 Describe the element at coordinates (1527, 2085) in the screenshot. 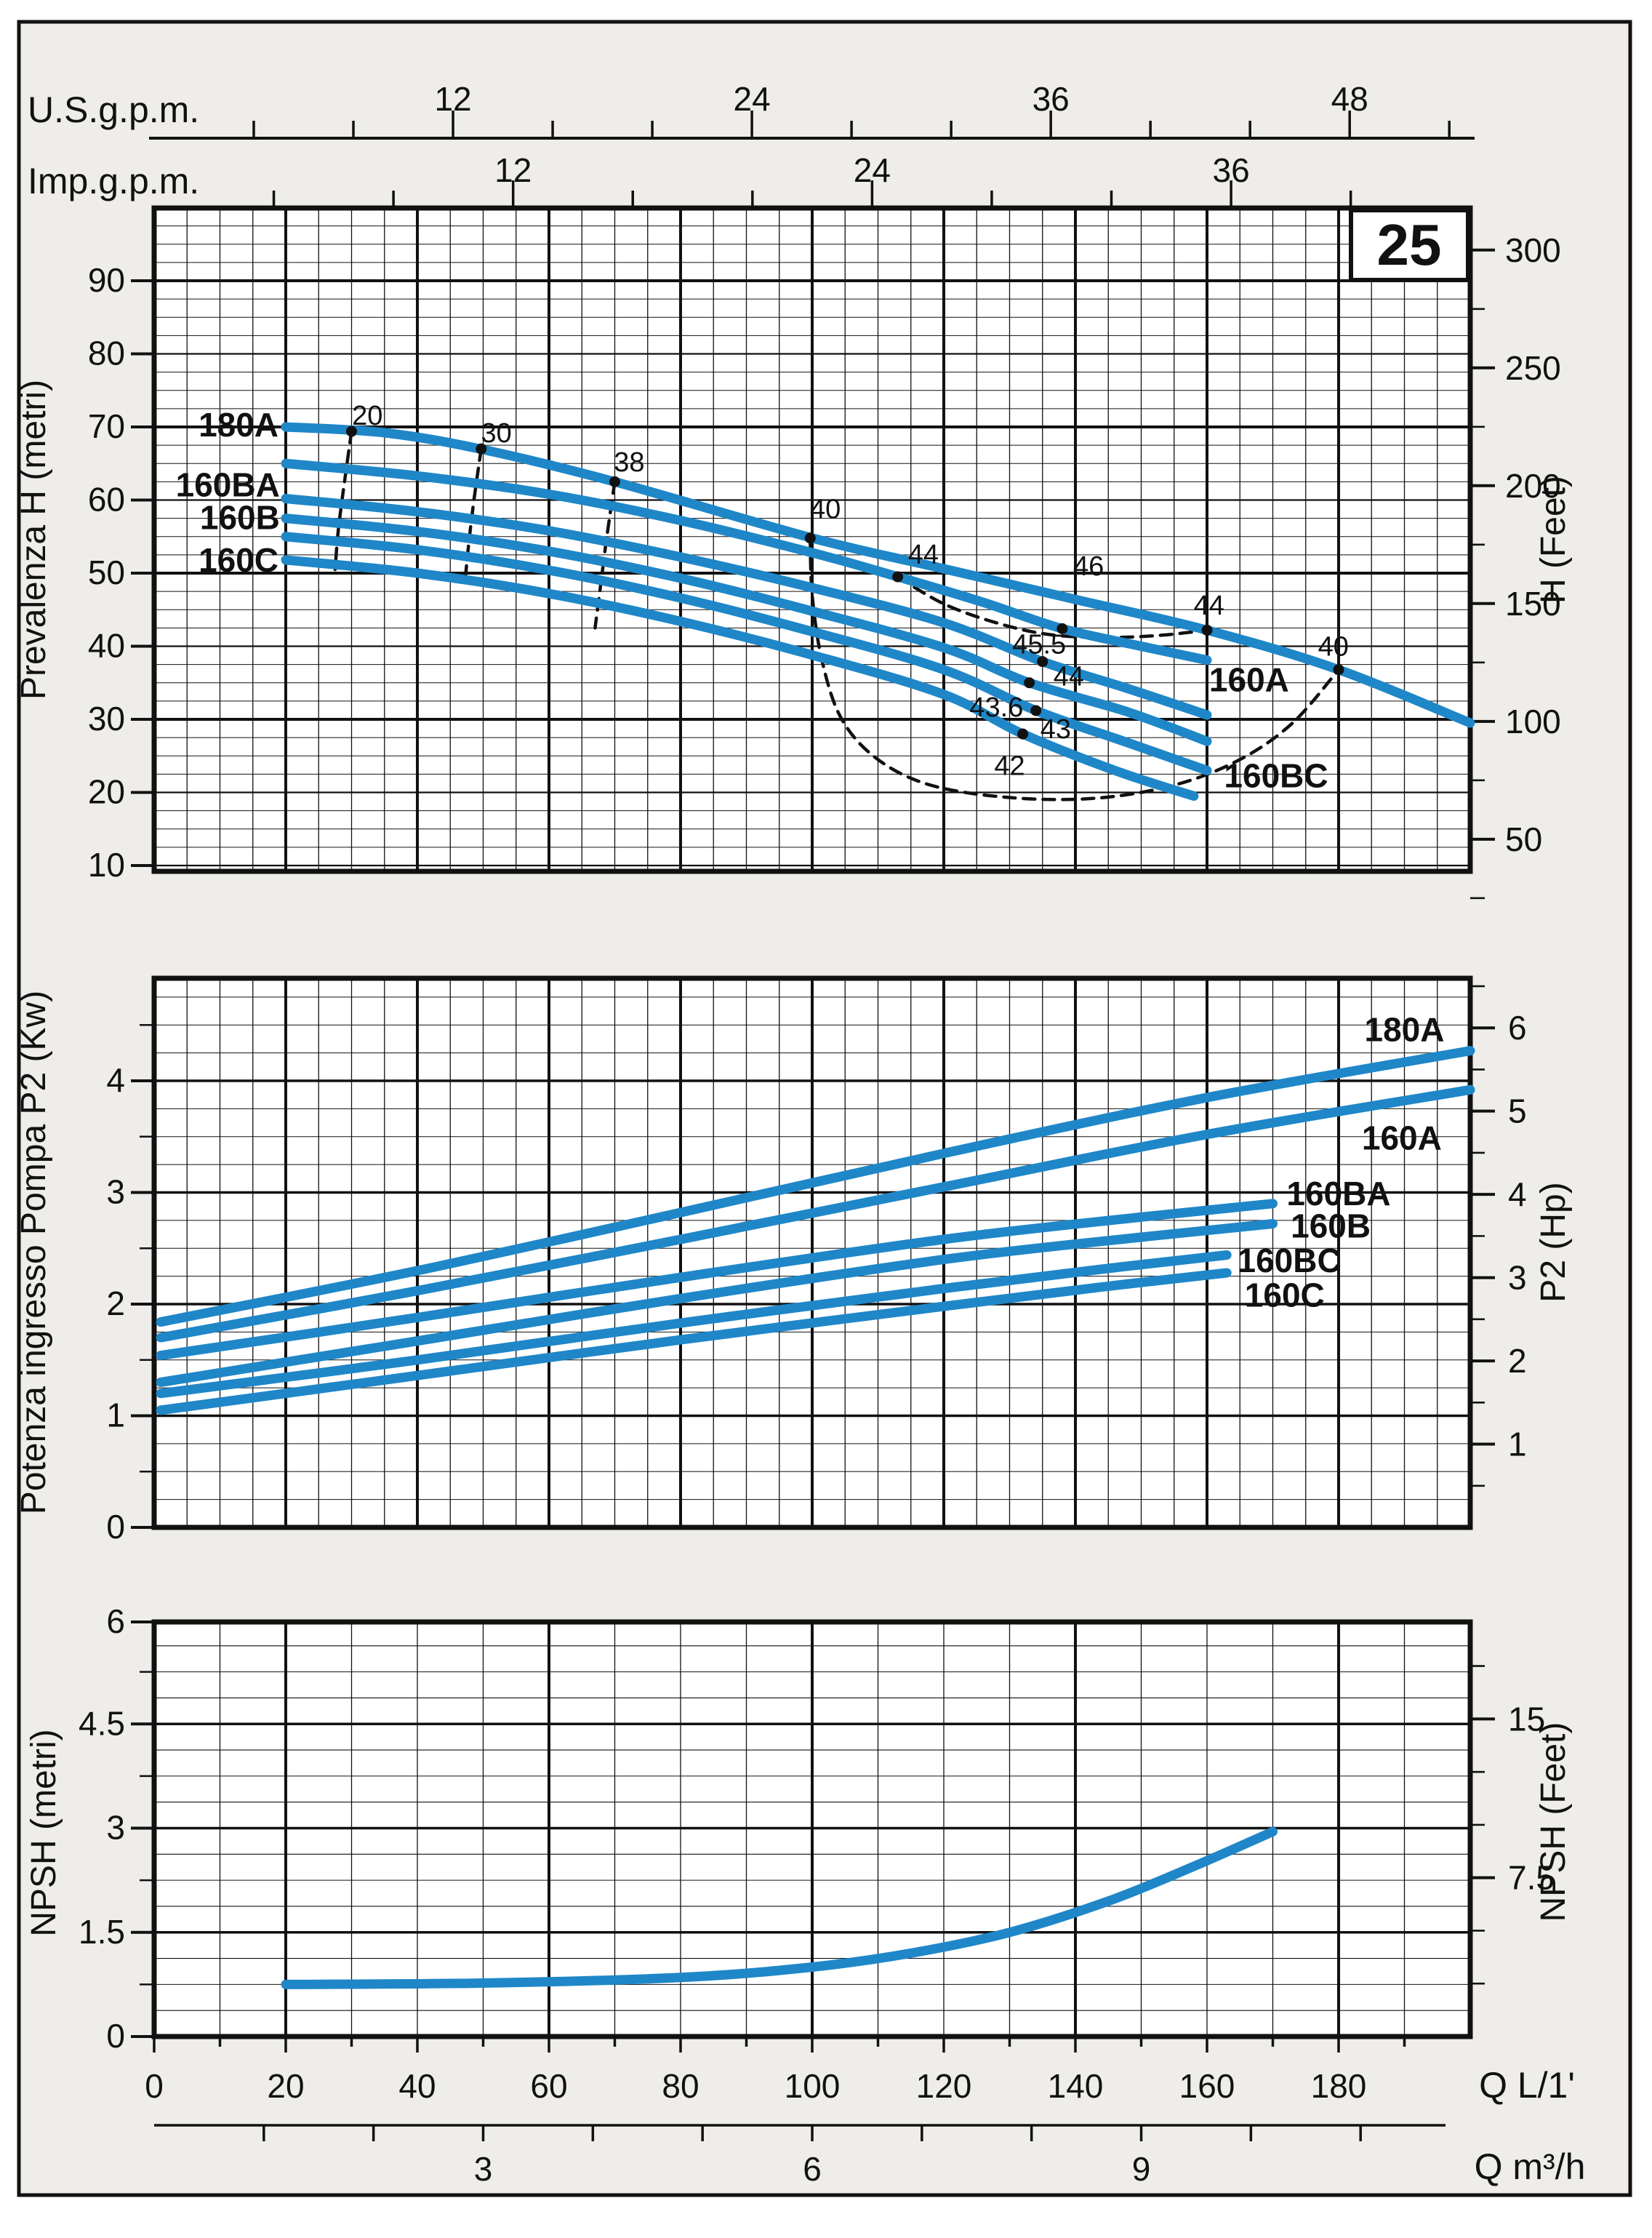

I see `flow-l-unit: Q L/1'` at that location.